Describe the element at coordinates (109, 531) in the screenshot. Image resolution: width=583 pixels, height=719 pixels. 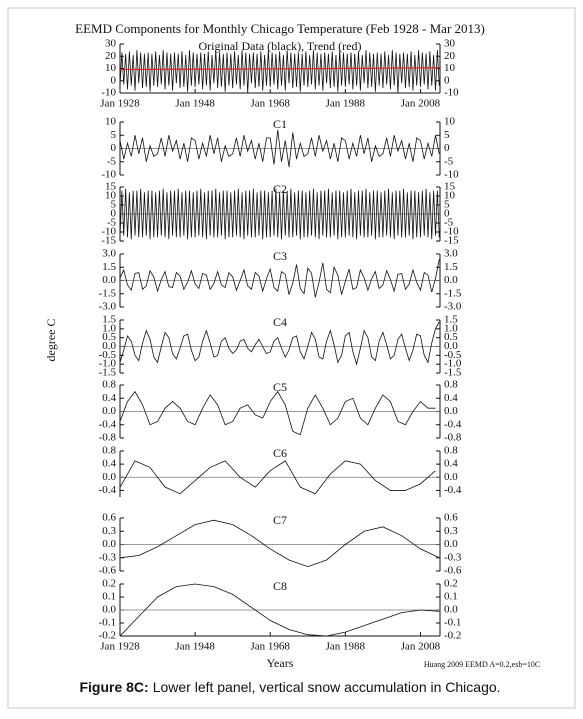
I see `y-tick-label: 0.3` at that location.